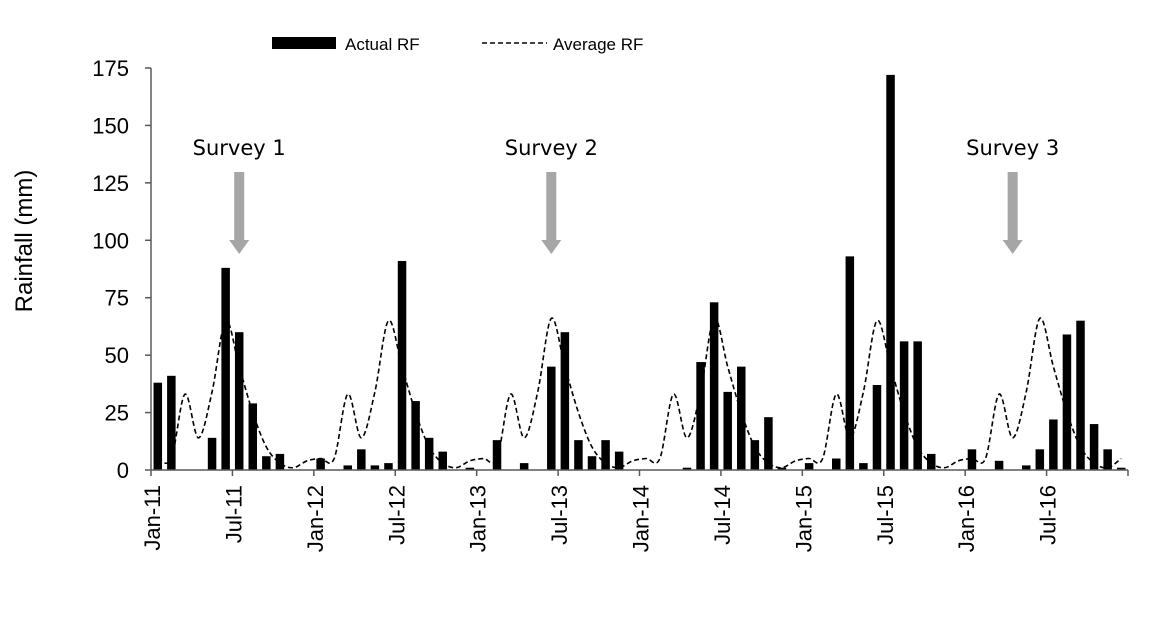 The height and width of the screenshot is (624, 1170). What do you see at coordinates (885, 515) in the screenshot?
I see `x-tick-label: Jul-15` at bounding box center [885, 515].